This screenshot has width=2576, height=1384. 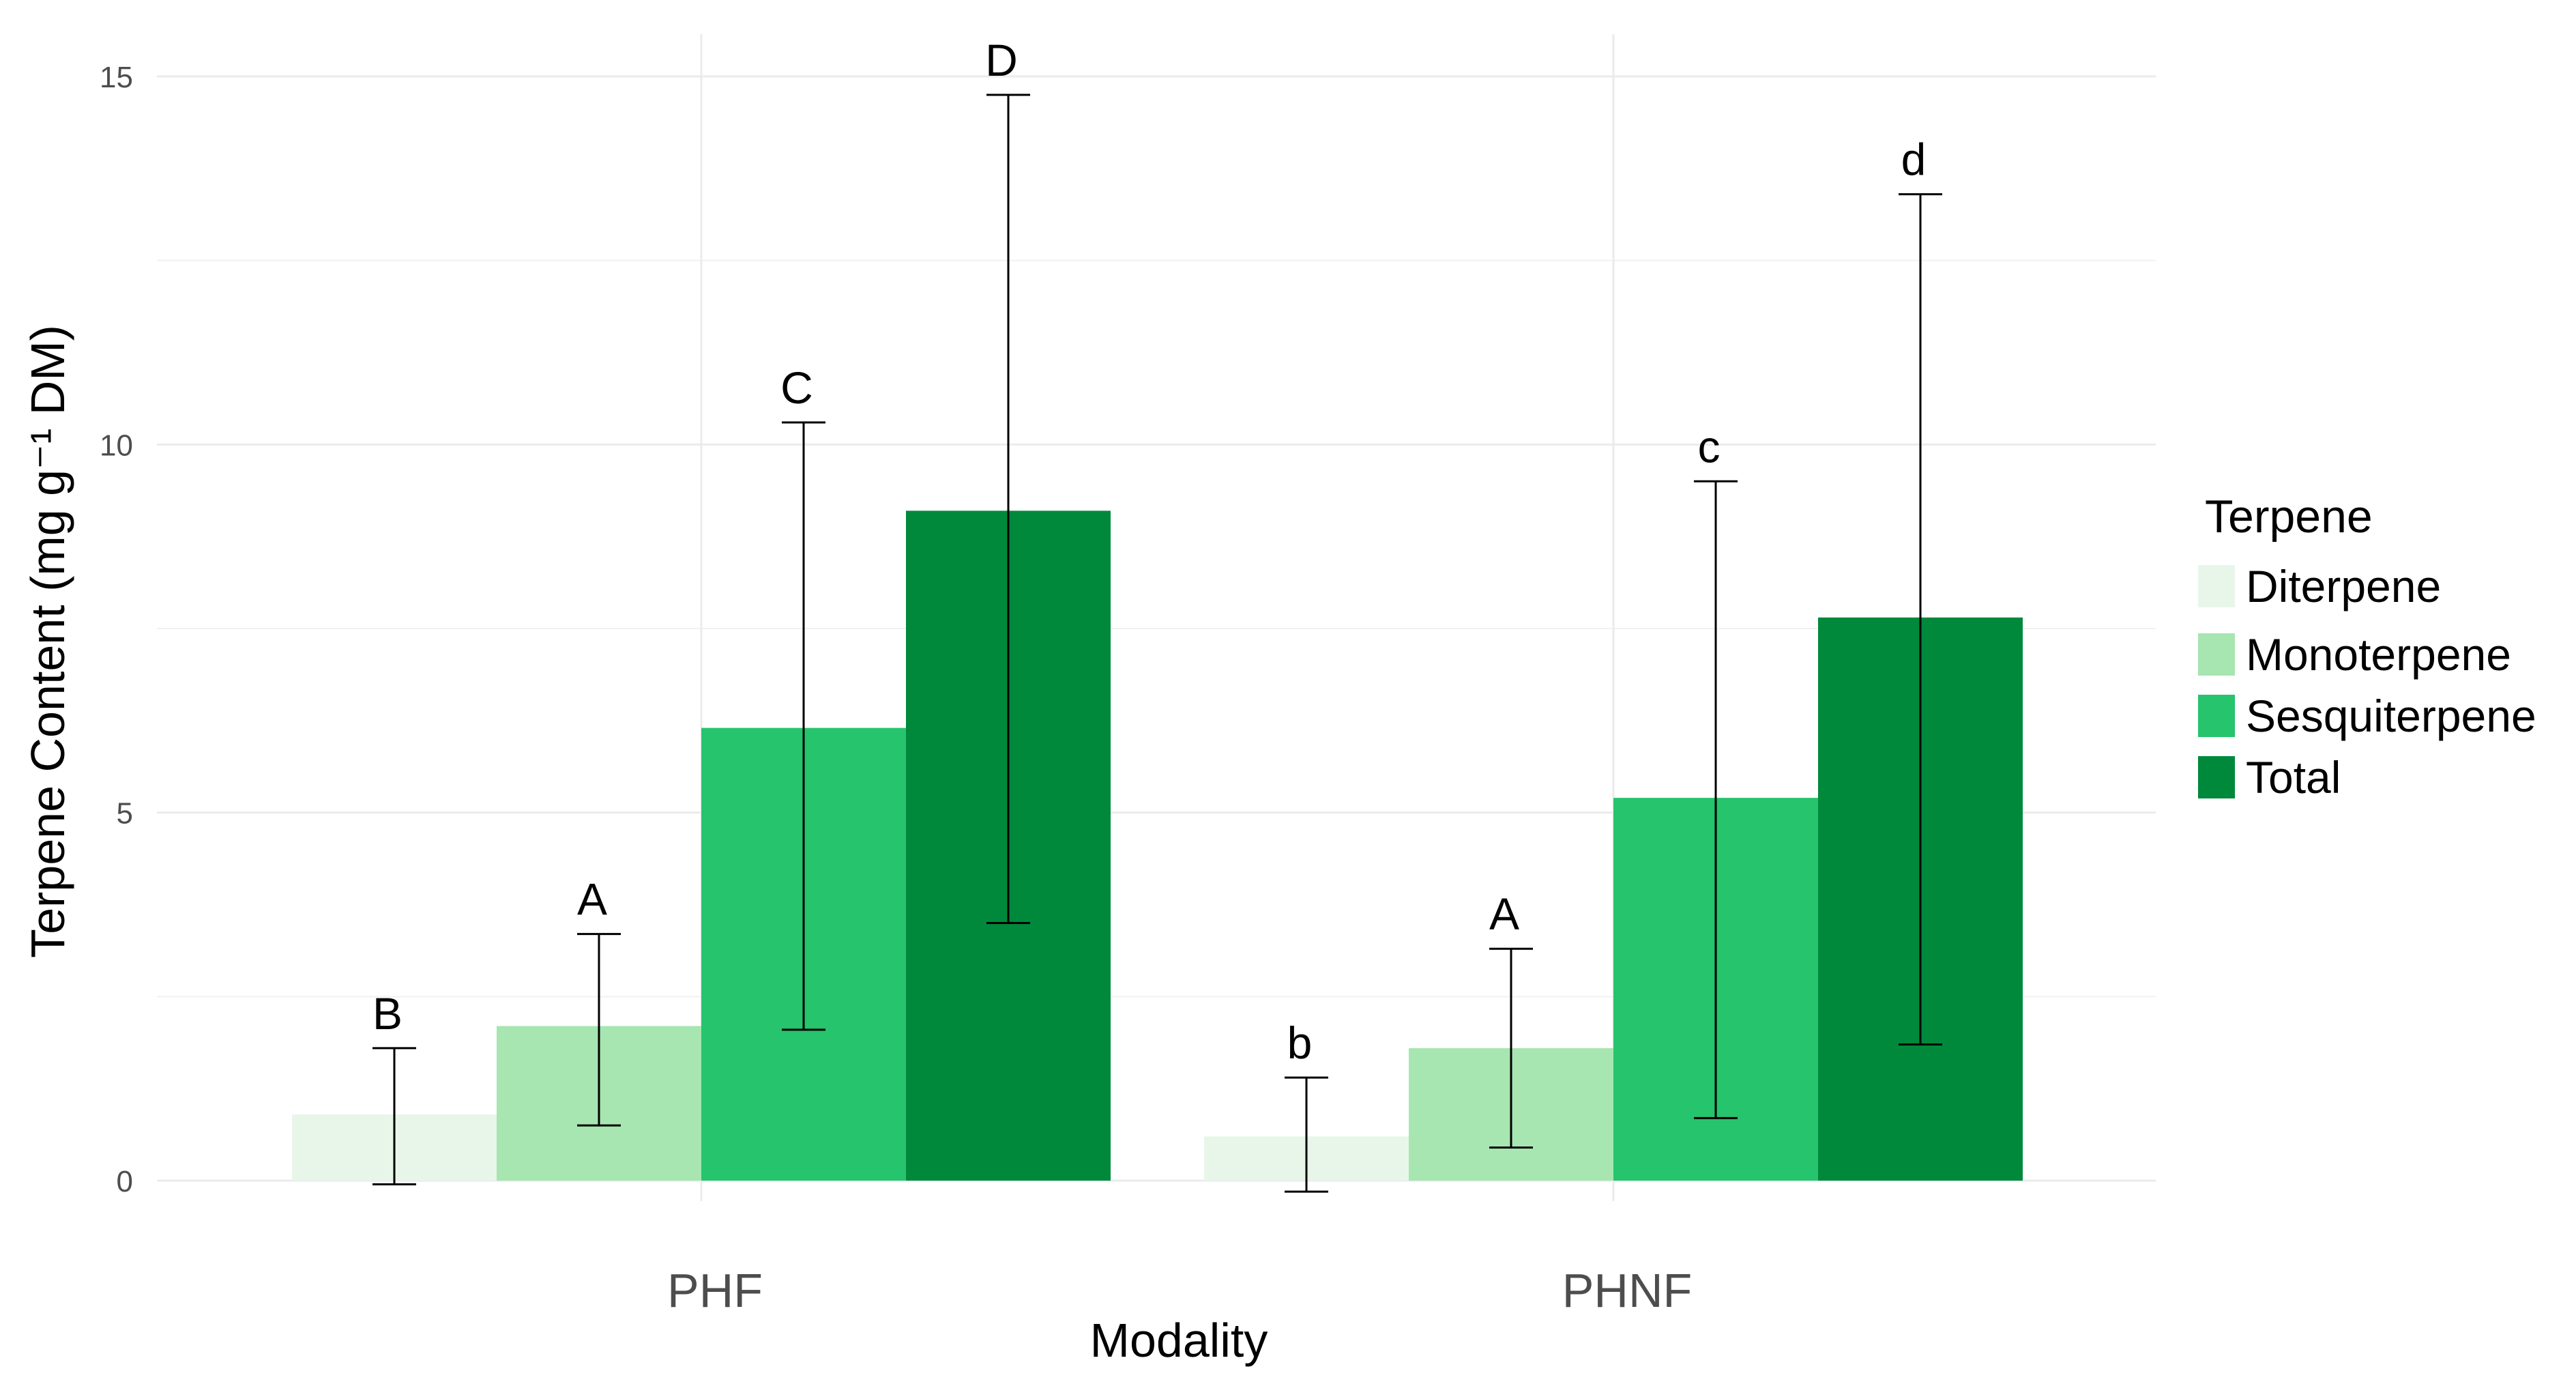 What do you see at coordinates (394, 1116) in the screenshot?
I see `error-bar-diterpene-phf` at bounding box center [394, 1116].